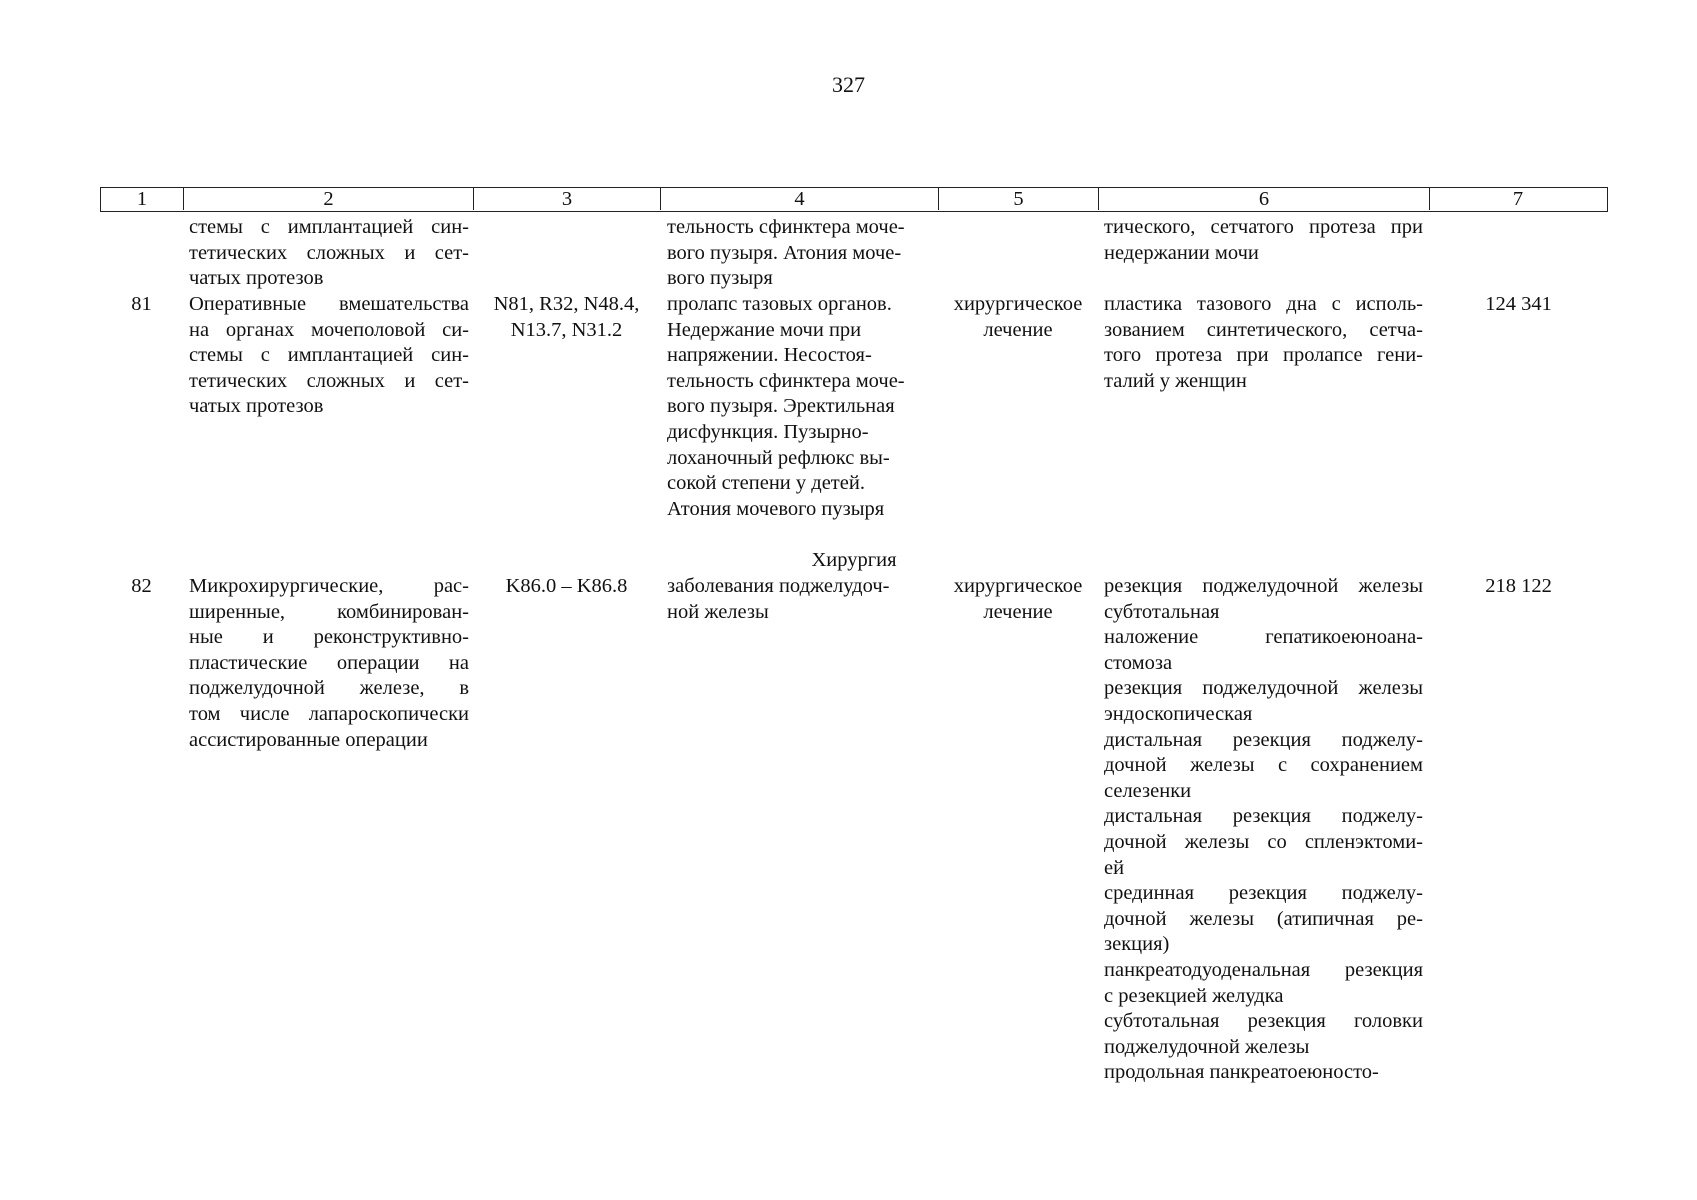 Image resolution: width=1697 pixels, height=1200 pixels. What do you see at coordinates (1019, 199) in the screenshot?
I see `header-col-5: 5` at bounding box center [1019, 199].